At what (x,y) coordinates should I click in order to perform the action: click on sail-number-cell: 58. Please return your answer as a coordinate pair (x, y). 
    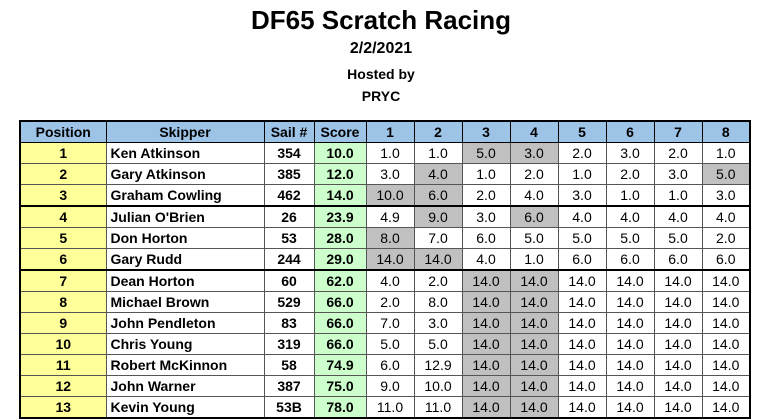
    Looking at the image, I should click on (289, 365).